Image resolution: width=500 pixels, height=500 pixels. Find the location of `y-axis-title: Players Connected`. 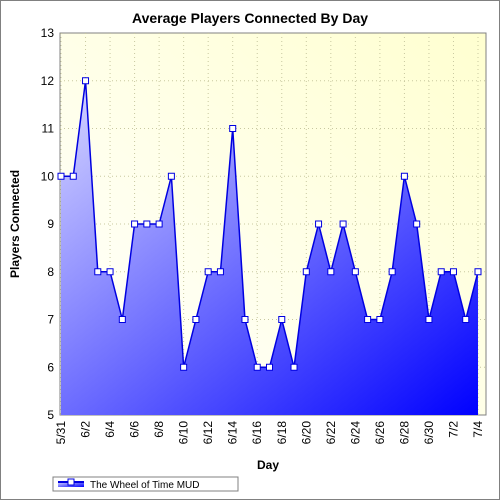

y-axis-title: Players Connected is located at coordinates (15, 224).